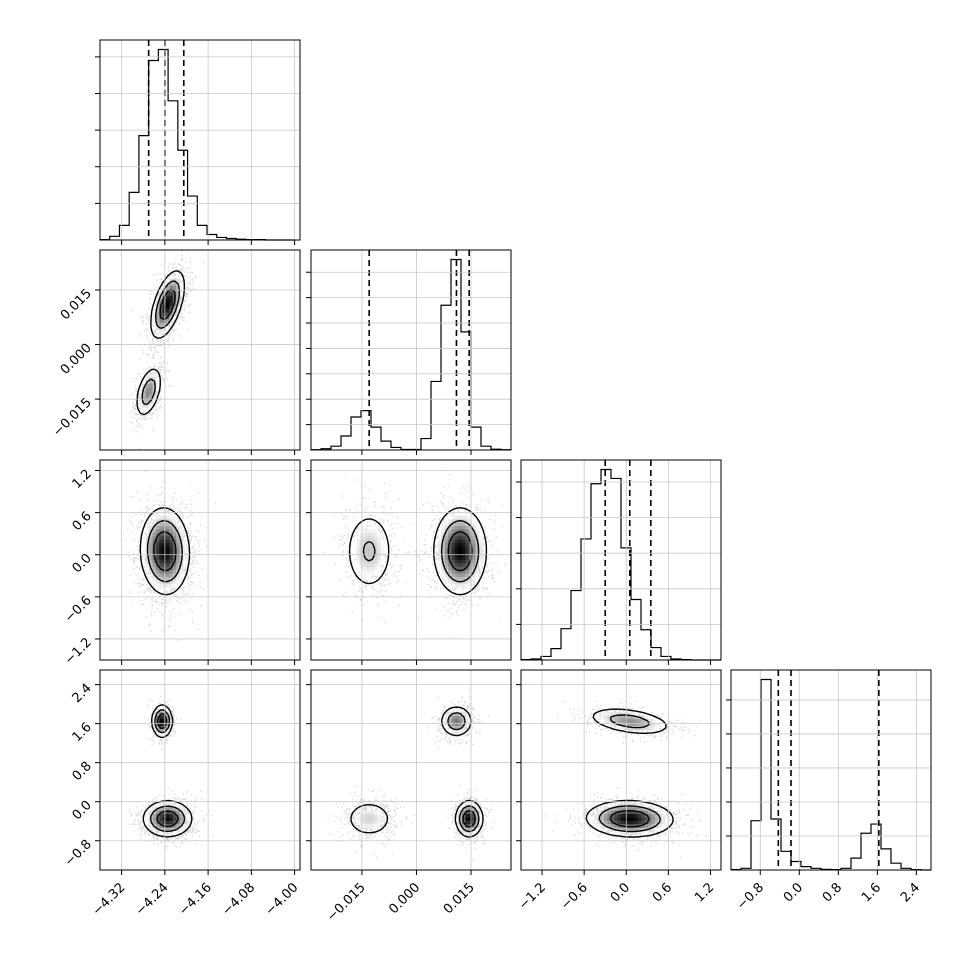  Describe the element at coordinates (164, 551) in the screenshot. I see `contour-line` at that location.